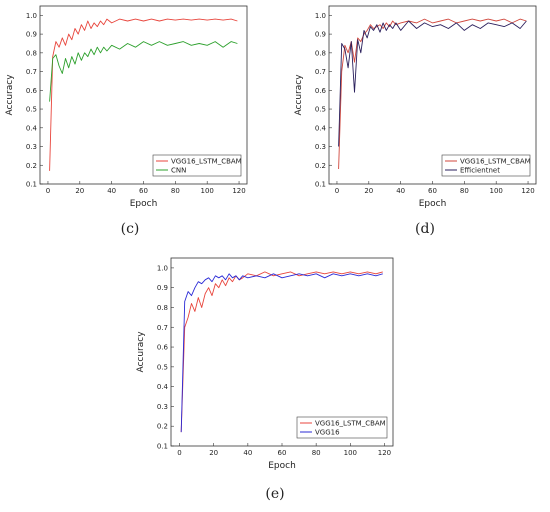 The image size is (550, 512). Describe the element at coordinates (130, 229) in the screenshot. I see `panel-caption-c: (c)` at that location.